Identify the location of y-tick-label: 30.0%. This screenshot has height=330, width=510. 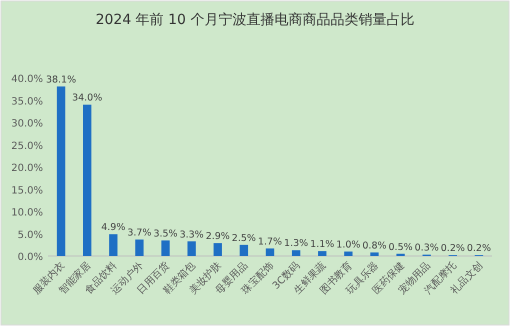
(27, 124).